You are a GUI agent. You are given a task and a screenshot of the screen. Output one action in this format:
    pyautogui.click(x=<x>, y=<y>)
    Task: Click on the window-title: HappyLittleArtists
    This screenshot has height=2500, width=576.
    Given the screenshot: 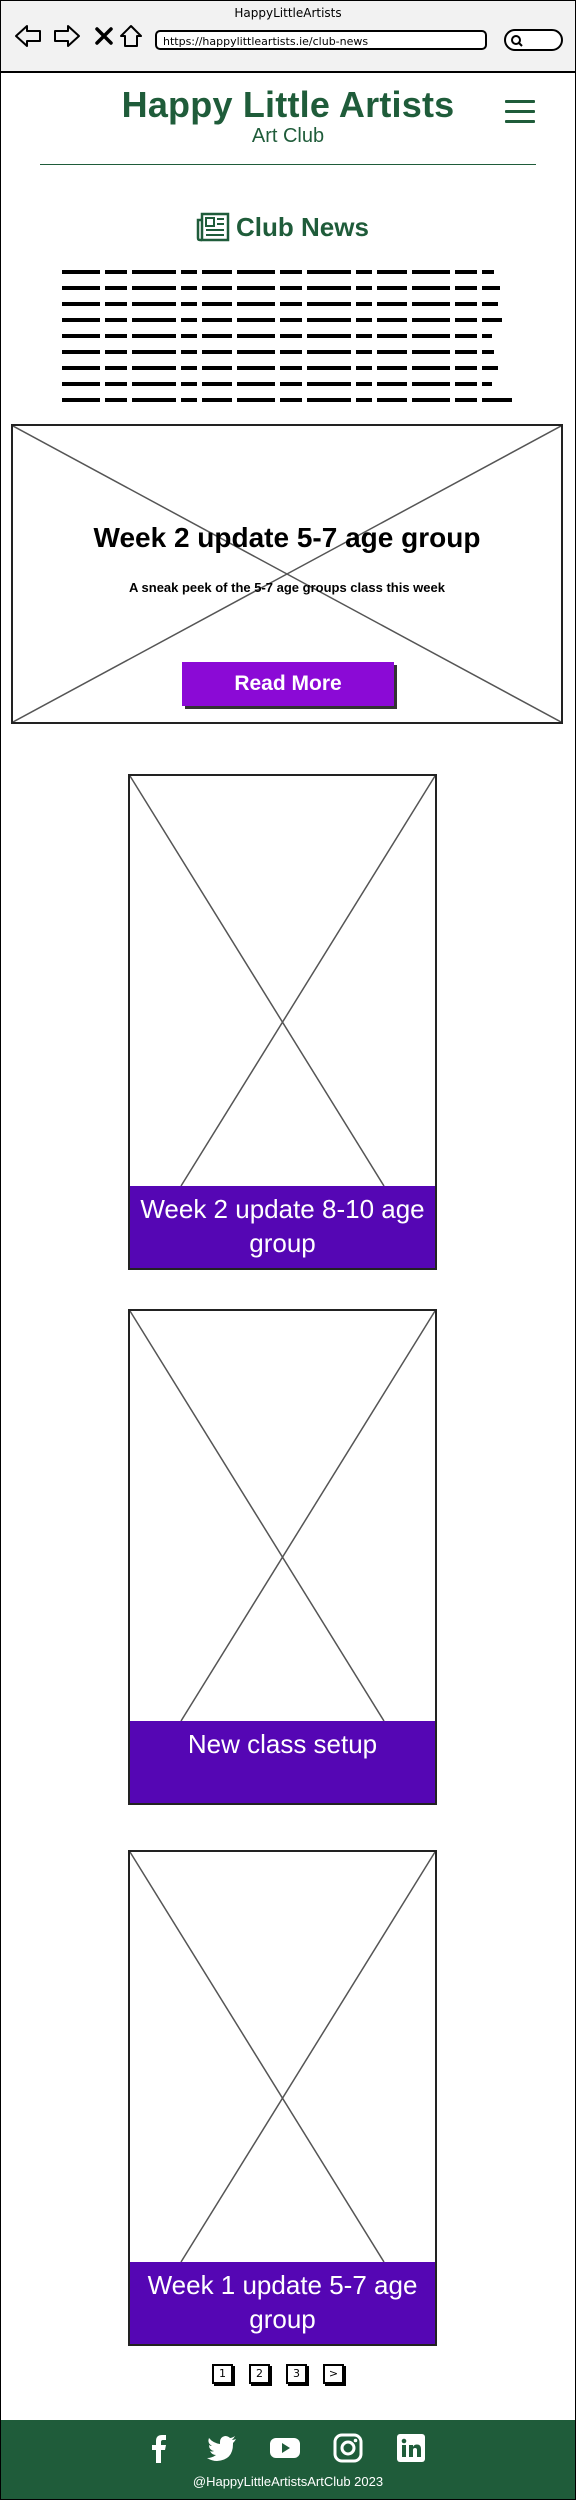 What is the action you would take?
    pyautogui.click(x=288, y=13)
    